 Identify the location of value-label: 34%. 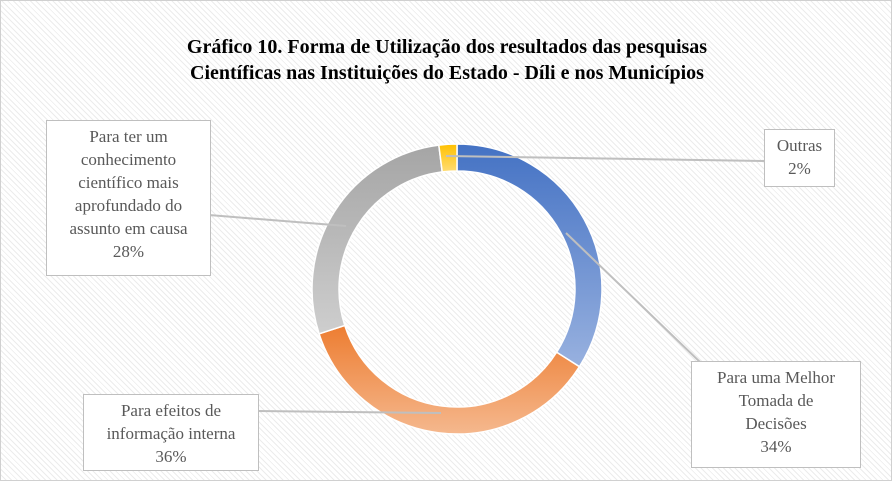
(776, 446).